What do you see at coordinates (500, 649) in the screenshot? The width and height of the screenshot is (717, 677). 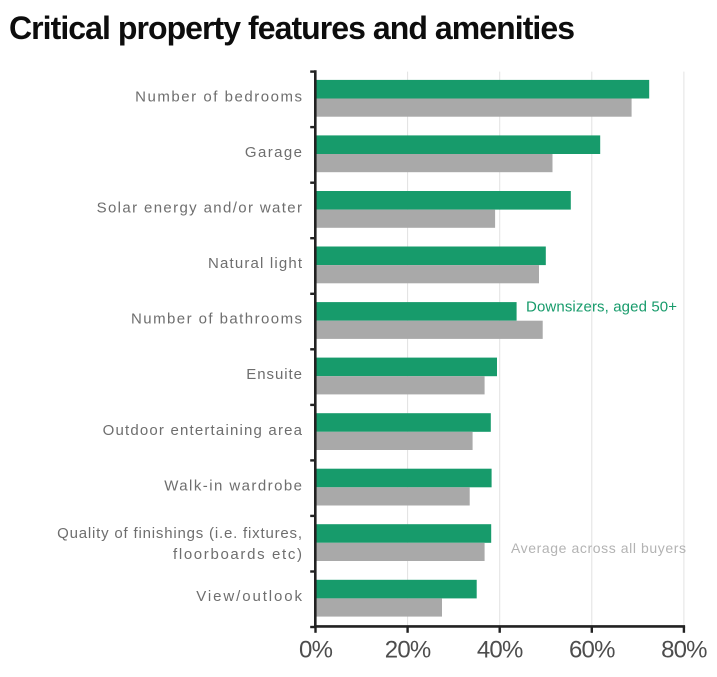 I see `svg-text: 40%` at bounding box center [500, 649].